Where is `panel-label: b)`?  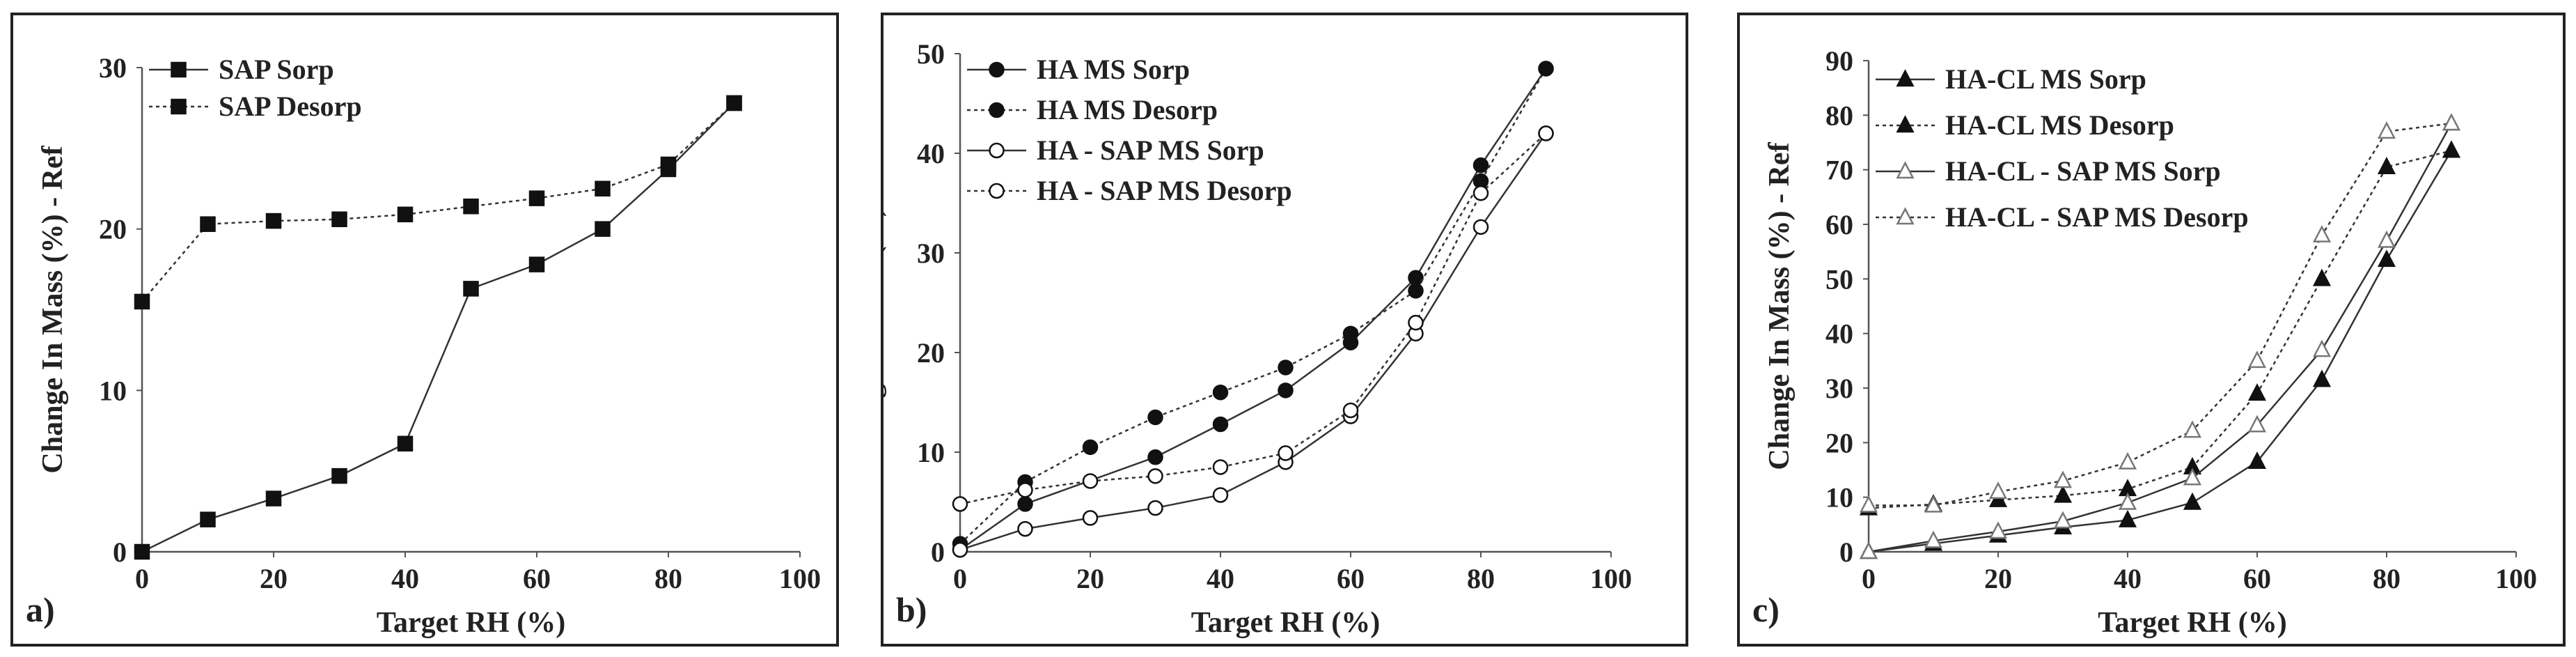 panel-label: b) is located at coordinates (911, 610).